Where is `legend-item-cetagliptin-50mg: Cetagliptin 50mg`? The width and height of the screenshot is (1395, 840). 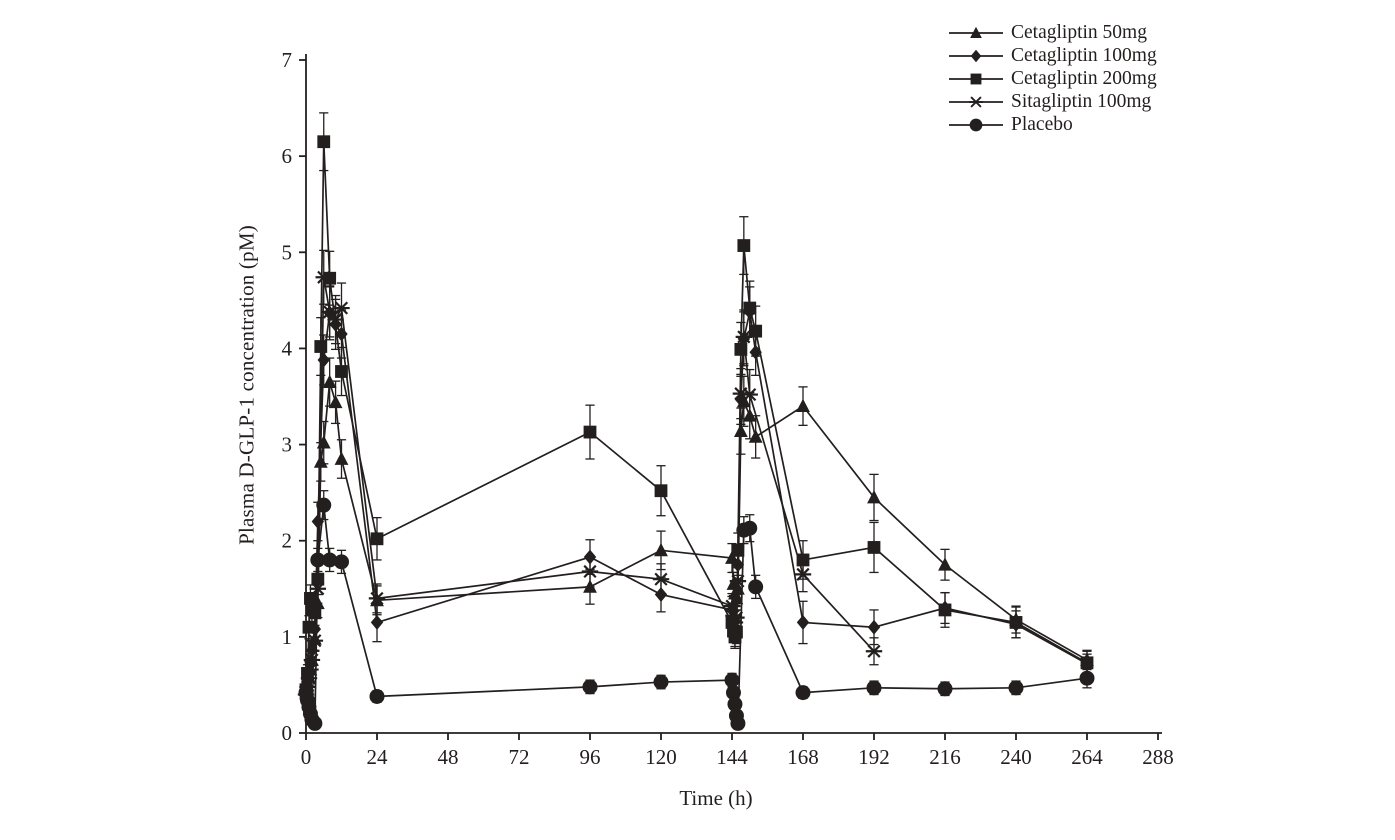
legend-item-cetagliptin-50mg: Cetagliptin 50mg is located at coordinates (1052, 33).